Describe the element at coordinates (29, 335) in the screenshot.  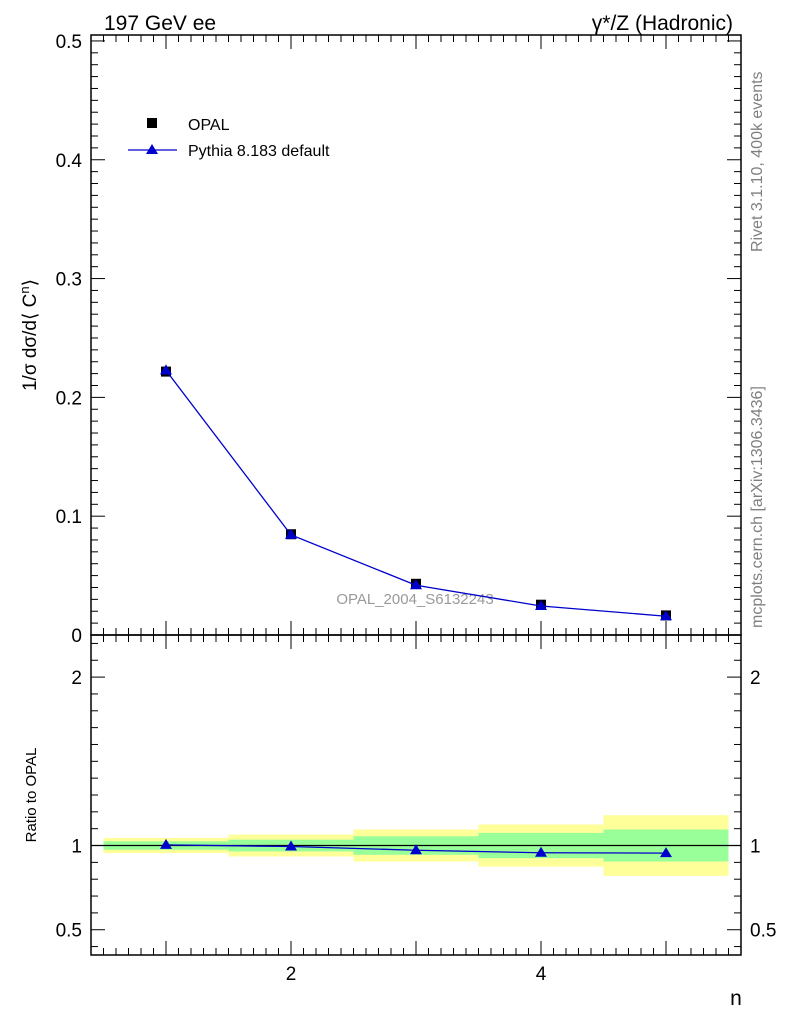
I see `main-y-axis-label: 1/σ dσ/d⟨ Cn⟩` at that location.